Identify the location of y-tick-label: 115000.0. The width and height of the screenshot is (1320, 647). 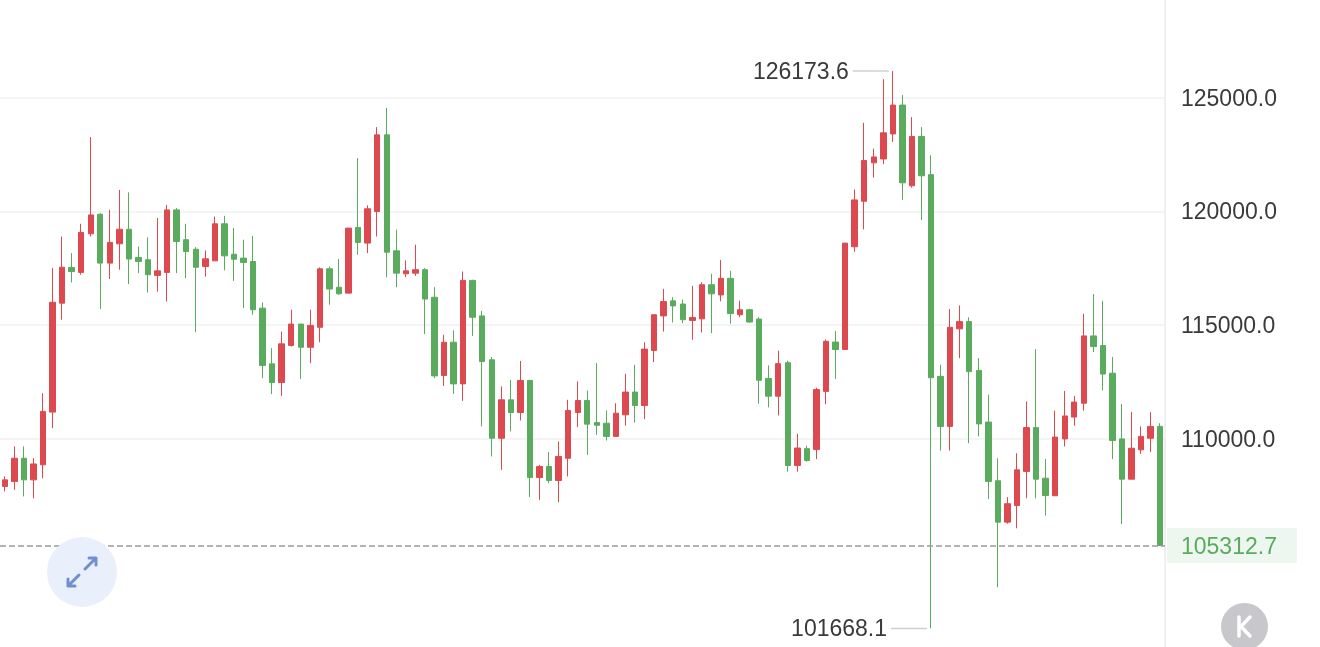
(1228, 325).